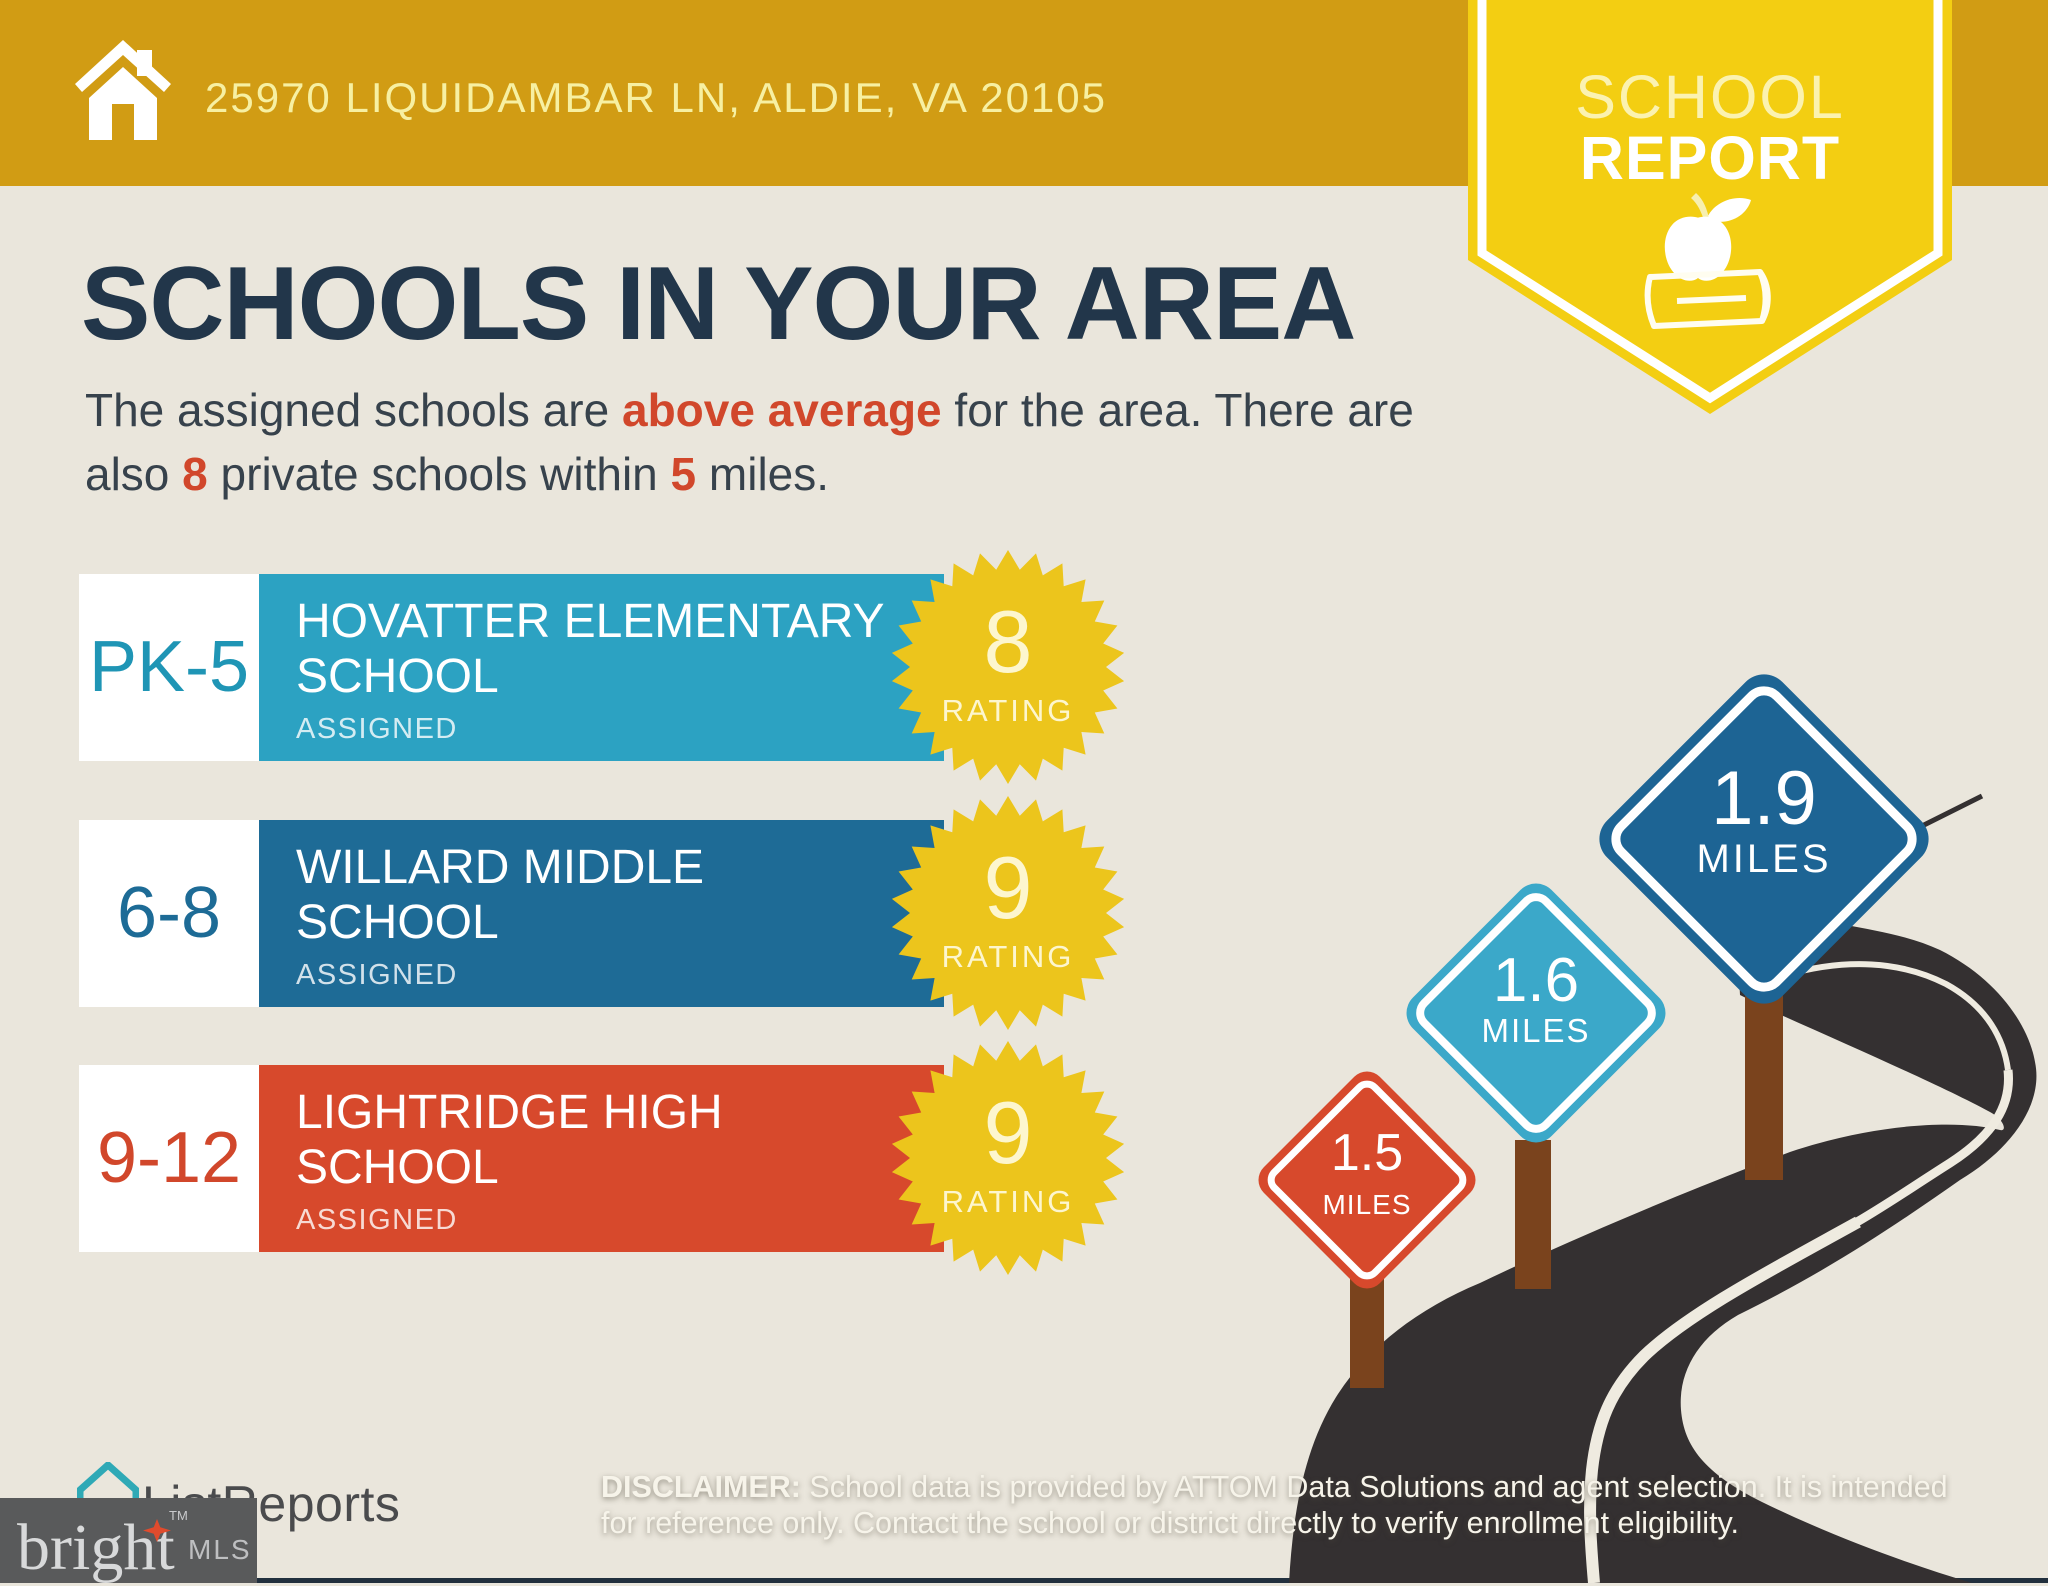 The image size is (2048, 1586). What do you see at coordinates (1710, 97) in the screenshot?
I see `svg-text: SCHOOL` at bounding box center [1710, 97].